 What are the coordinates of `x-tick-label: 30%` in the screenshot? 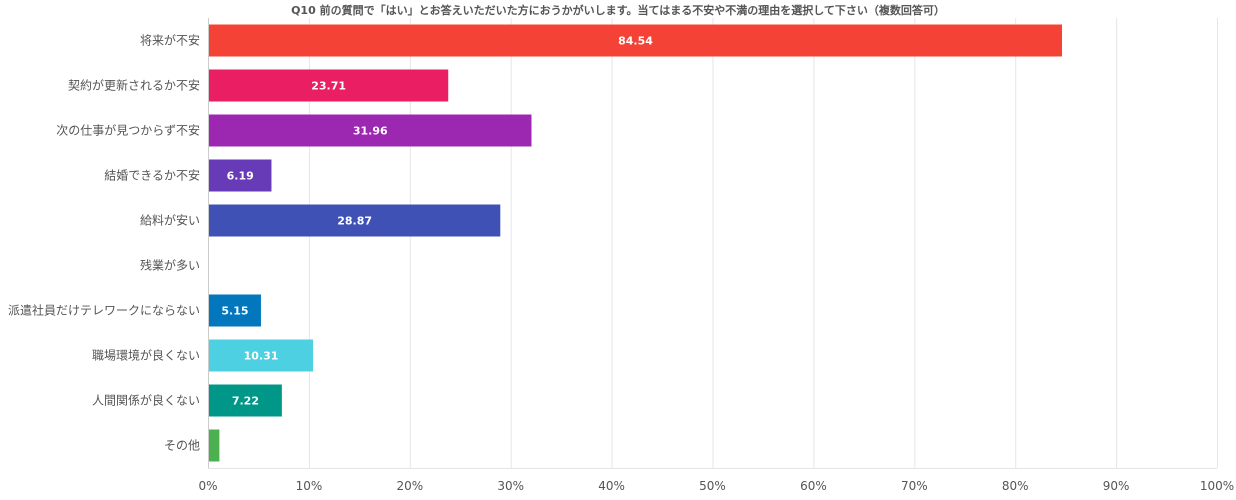 It's located at (510, 486).